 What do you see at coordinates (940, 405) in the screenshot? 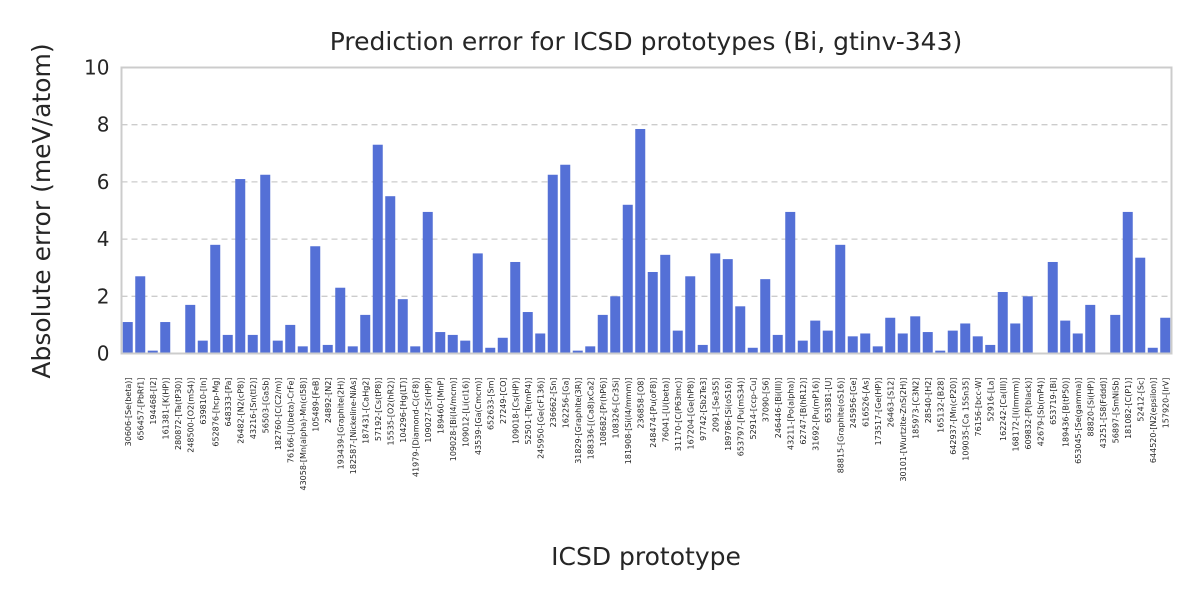
I see `x-tick-label: 165132-[B28]` at bounding box center [940, 405].